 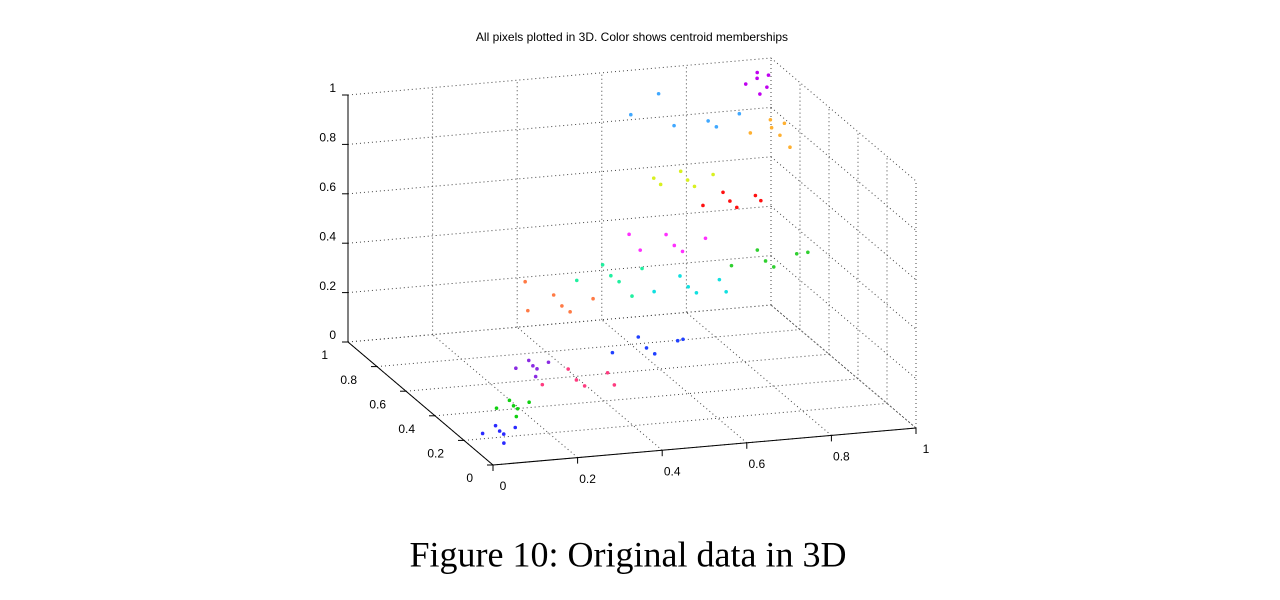 I want to click on y-tick-label: 0.2, so click(x=435, y=454).